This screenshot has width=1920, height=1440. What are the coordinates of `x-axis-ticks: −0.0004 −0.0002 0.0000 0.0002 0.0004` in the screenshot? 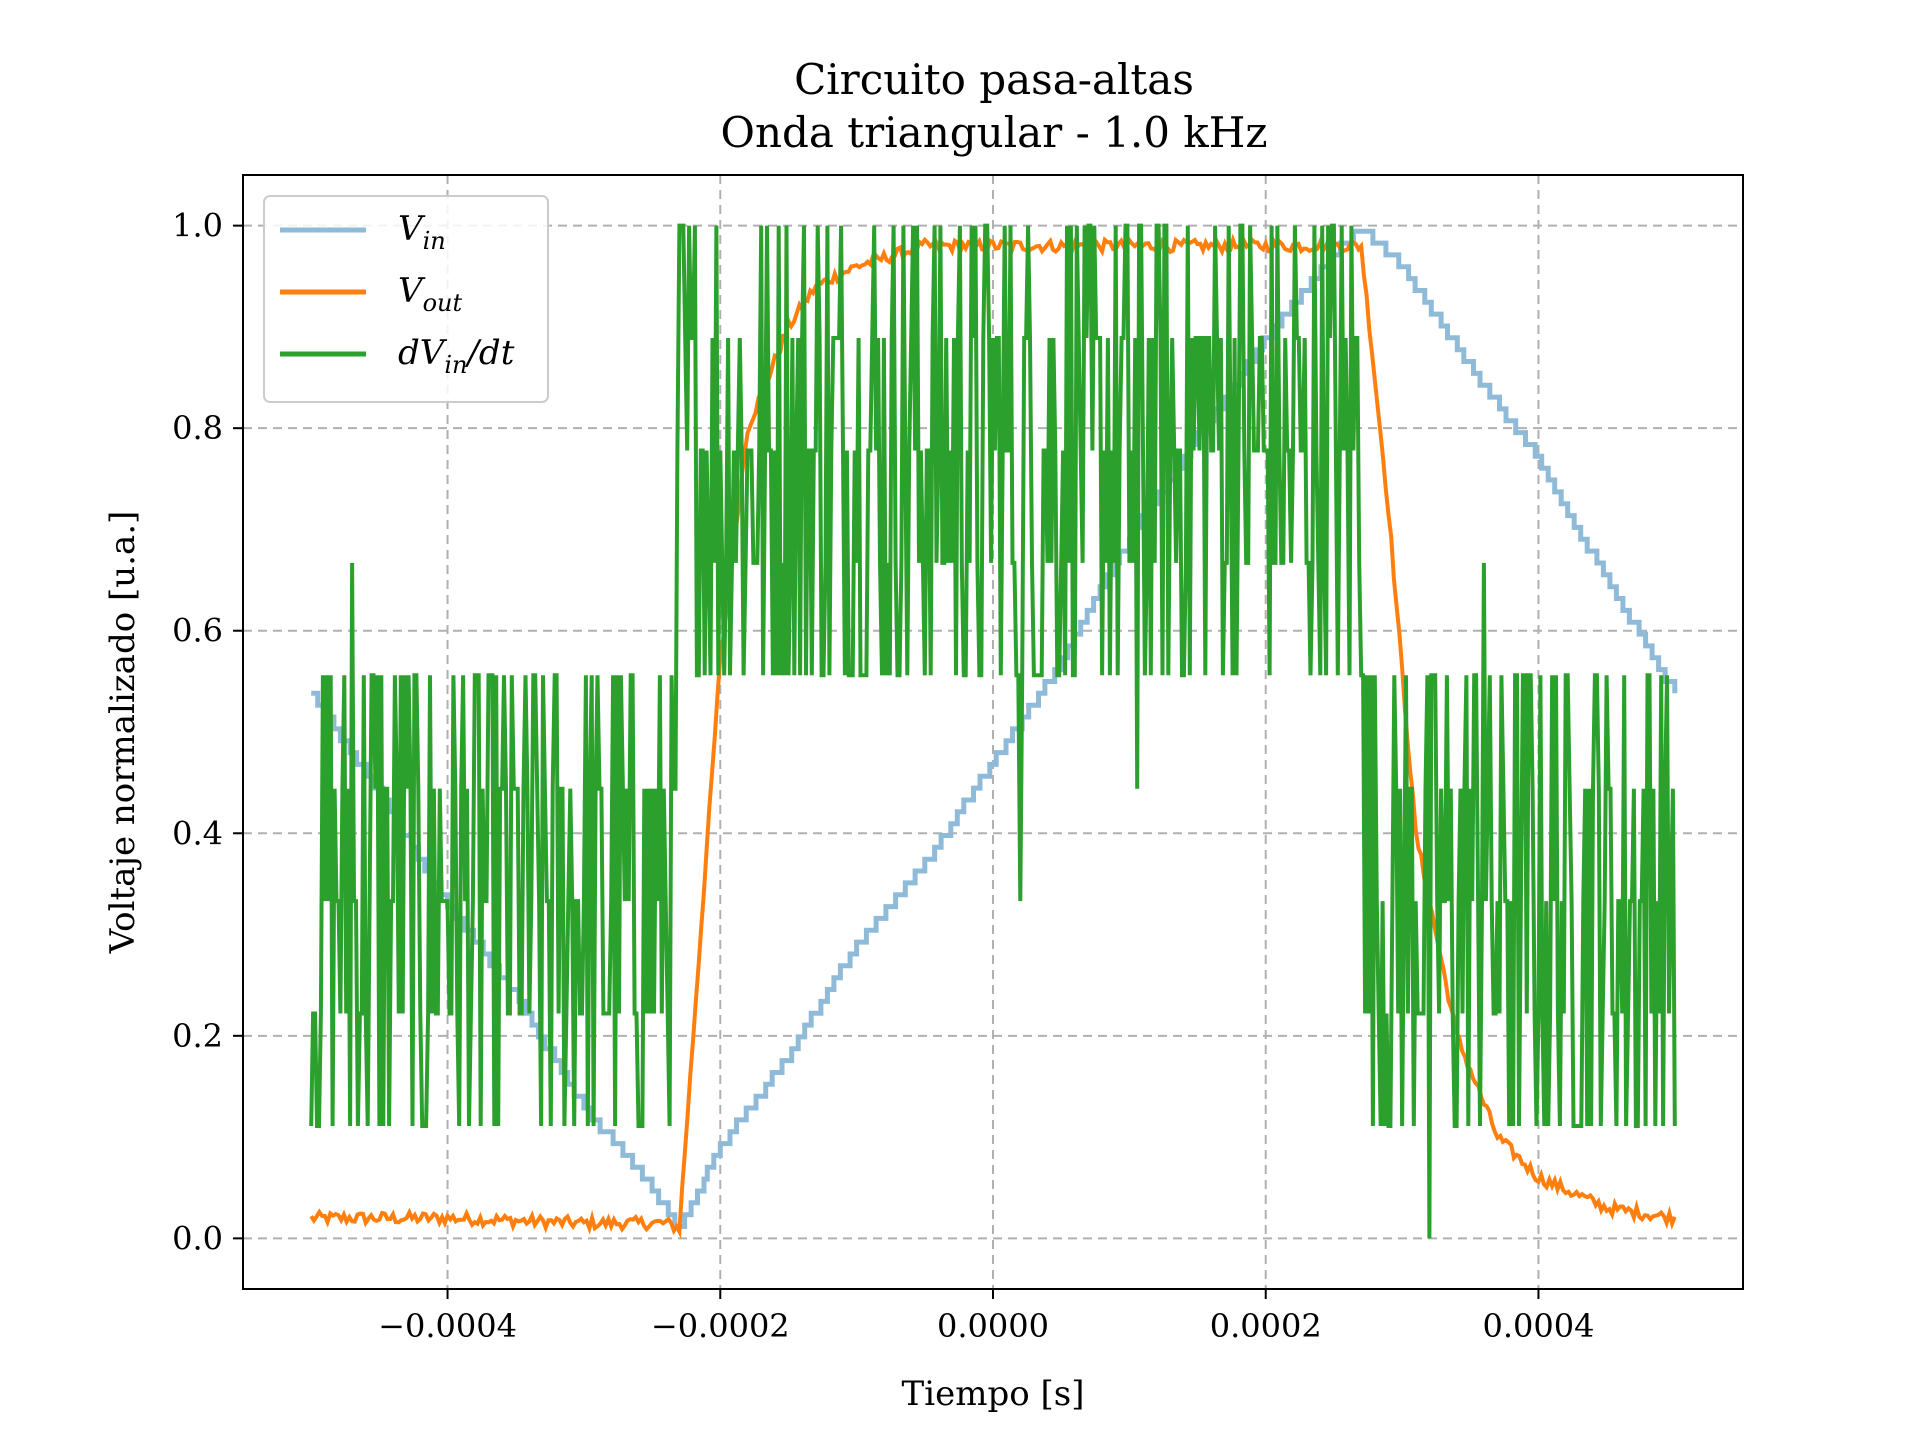 It's located at (986, 1317).